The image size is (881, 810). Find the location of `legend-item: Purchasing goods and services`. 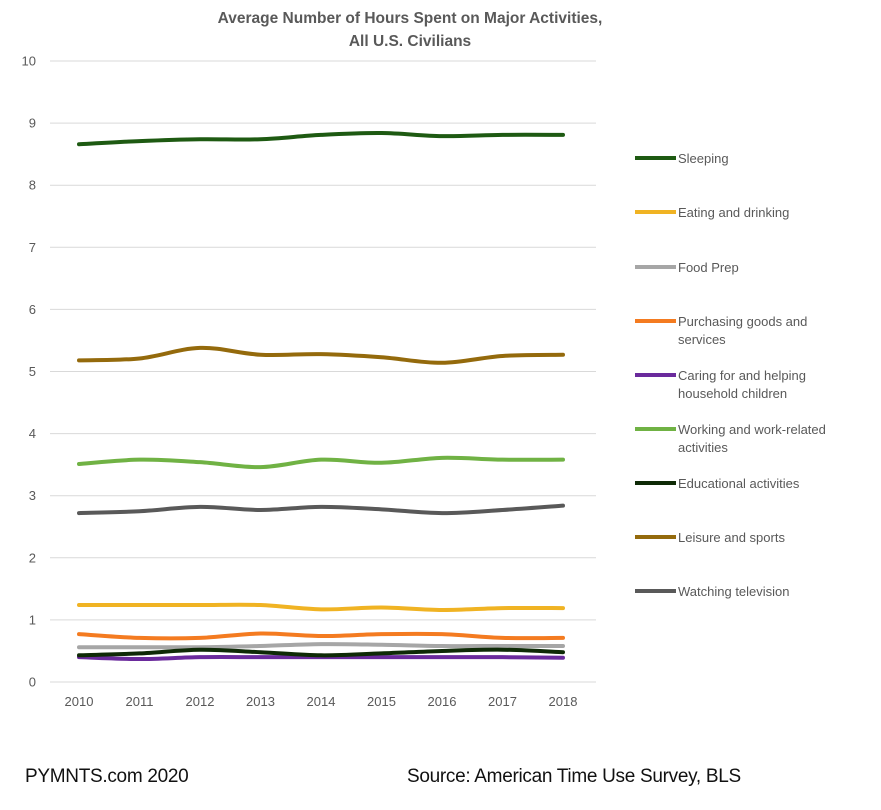

legend-item: Purchasing goods and services is located at coordinates (721, 330).